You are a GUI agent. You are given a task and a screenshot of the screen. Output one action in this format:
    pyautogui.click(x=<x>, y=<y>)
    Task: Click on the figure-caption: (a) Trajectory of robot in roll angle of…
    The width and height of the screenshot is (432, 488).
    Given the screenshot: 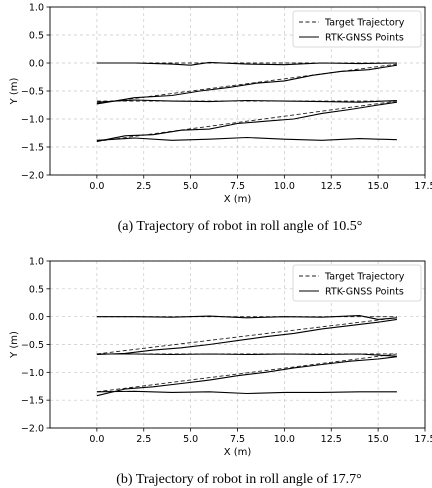 What is the action you would take?
    pyautogui.click(x=240, y=226)
    